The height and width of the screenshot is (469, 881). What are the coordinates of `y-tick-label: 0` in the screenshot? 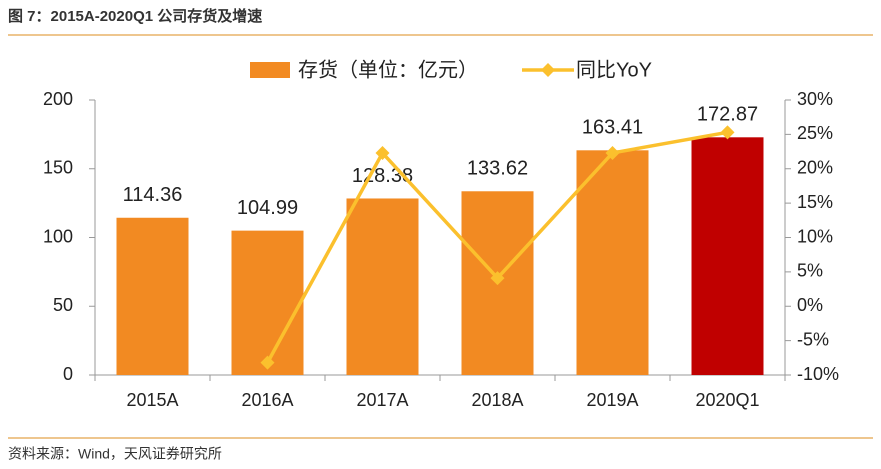 It's located at (68, 374).